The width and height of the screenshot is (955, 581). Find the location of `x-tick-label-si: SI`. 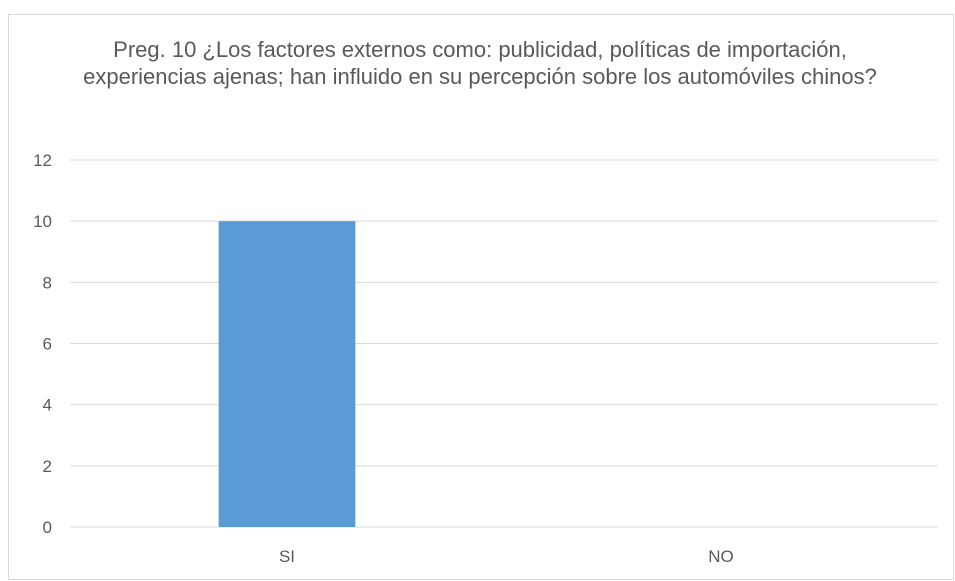

x-tick-label-si: SI is located at coordinates (287, 556).